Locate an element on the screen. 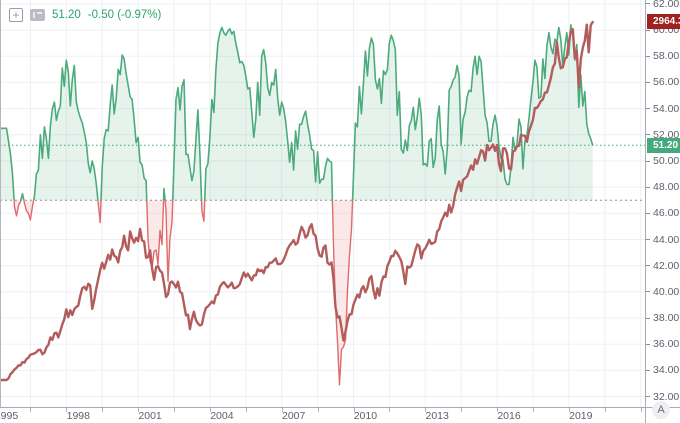 Image resolution: width=680 pixels, height=423 pixels. price-axis-label: 48.00 is located at coordinates (666, 187).